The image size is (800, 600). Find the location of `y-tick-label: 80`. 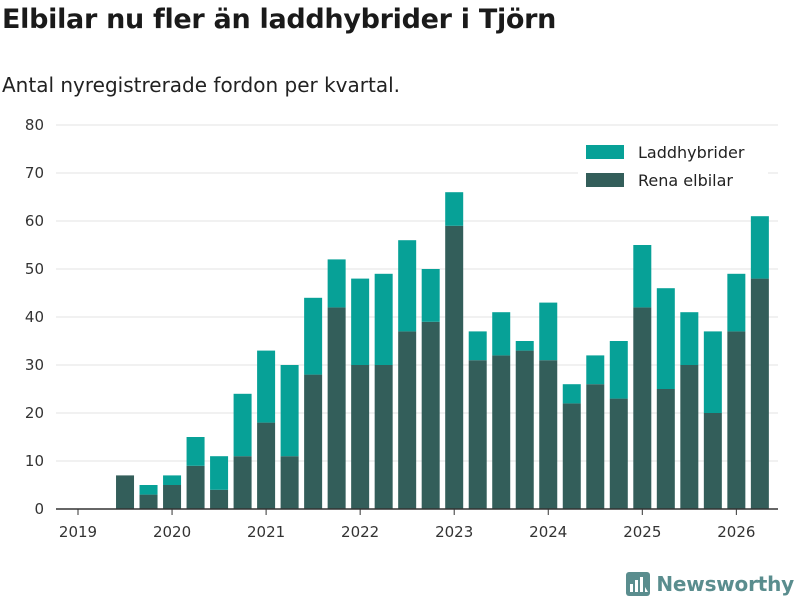

y-tick-label: 80 is located at coordinates (34, 125).